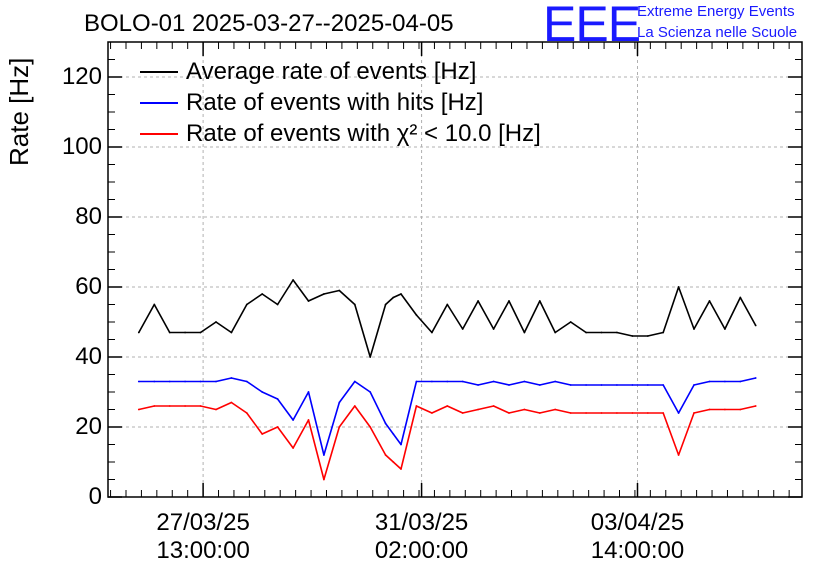  What do you see at coordinates (88, 216) in the screenshot?
I see `y-tick-label: 80` at bounding box center [88, 216].